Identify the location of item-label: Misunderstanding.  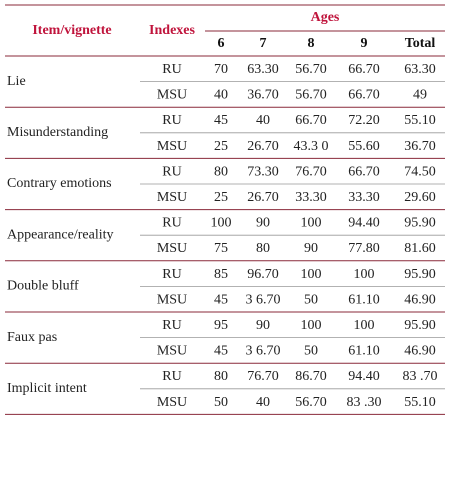
(57, 132).